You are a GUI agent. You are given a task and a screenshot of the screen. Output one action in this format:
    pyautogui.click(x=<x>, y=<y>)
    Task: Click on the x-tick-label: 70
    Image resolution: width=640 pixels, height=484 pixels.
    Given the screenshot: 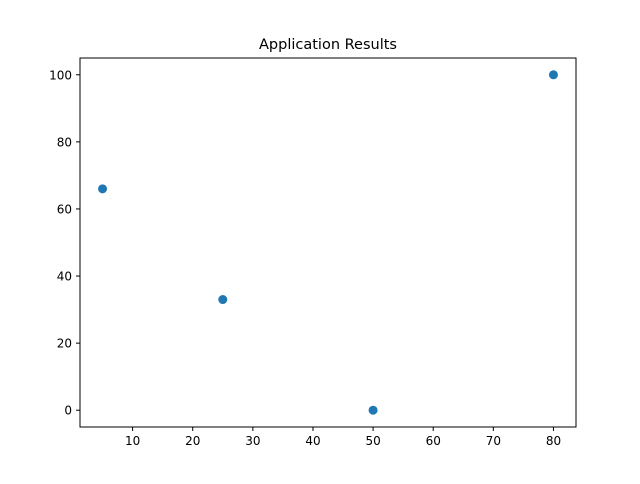 What is the action you would take?
    pyautogui.click(x=493, y=441)
    